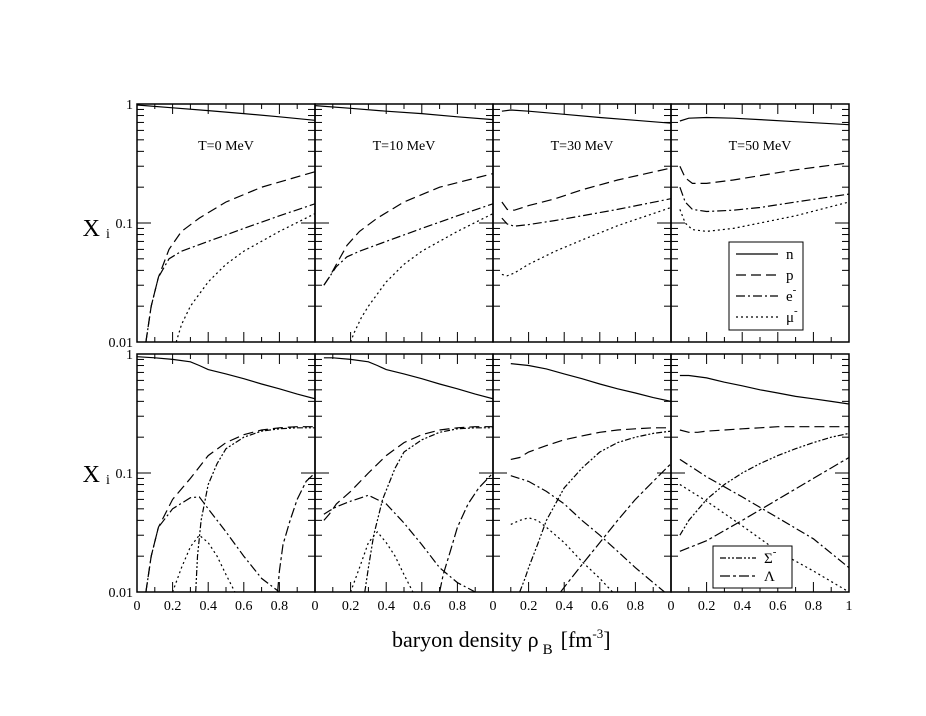 The width and height of the screenshot is (926, 716). What do you see at coordinates (849, 606) in the screenshot?
I see `x-tick-label: 1` at bounding box center [849, 606].